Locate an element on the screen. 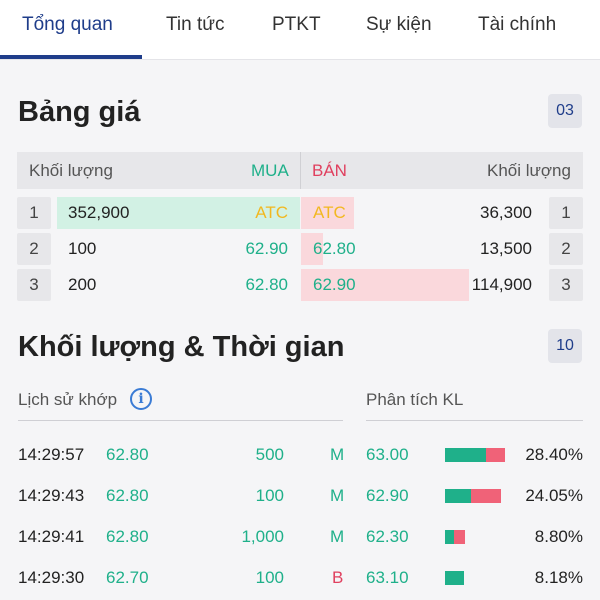 The height and width of the screenshot is (600, 600). sell-volume-header: Khối lượng is located at coordinates (529, 170).